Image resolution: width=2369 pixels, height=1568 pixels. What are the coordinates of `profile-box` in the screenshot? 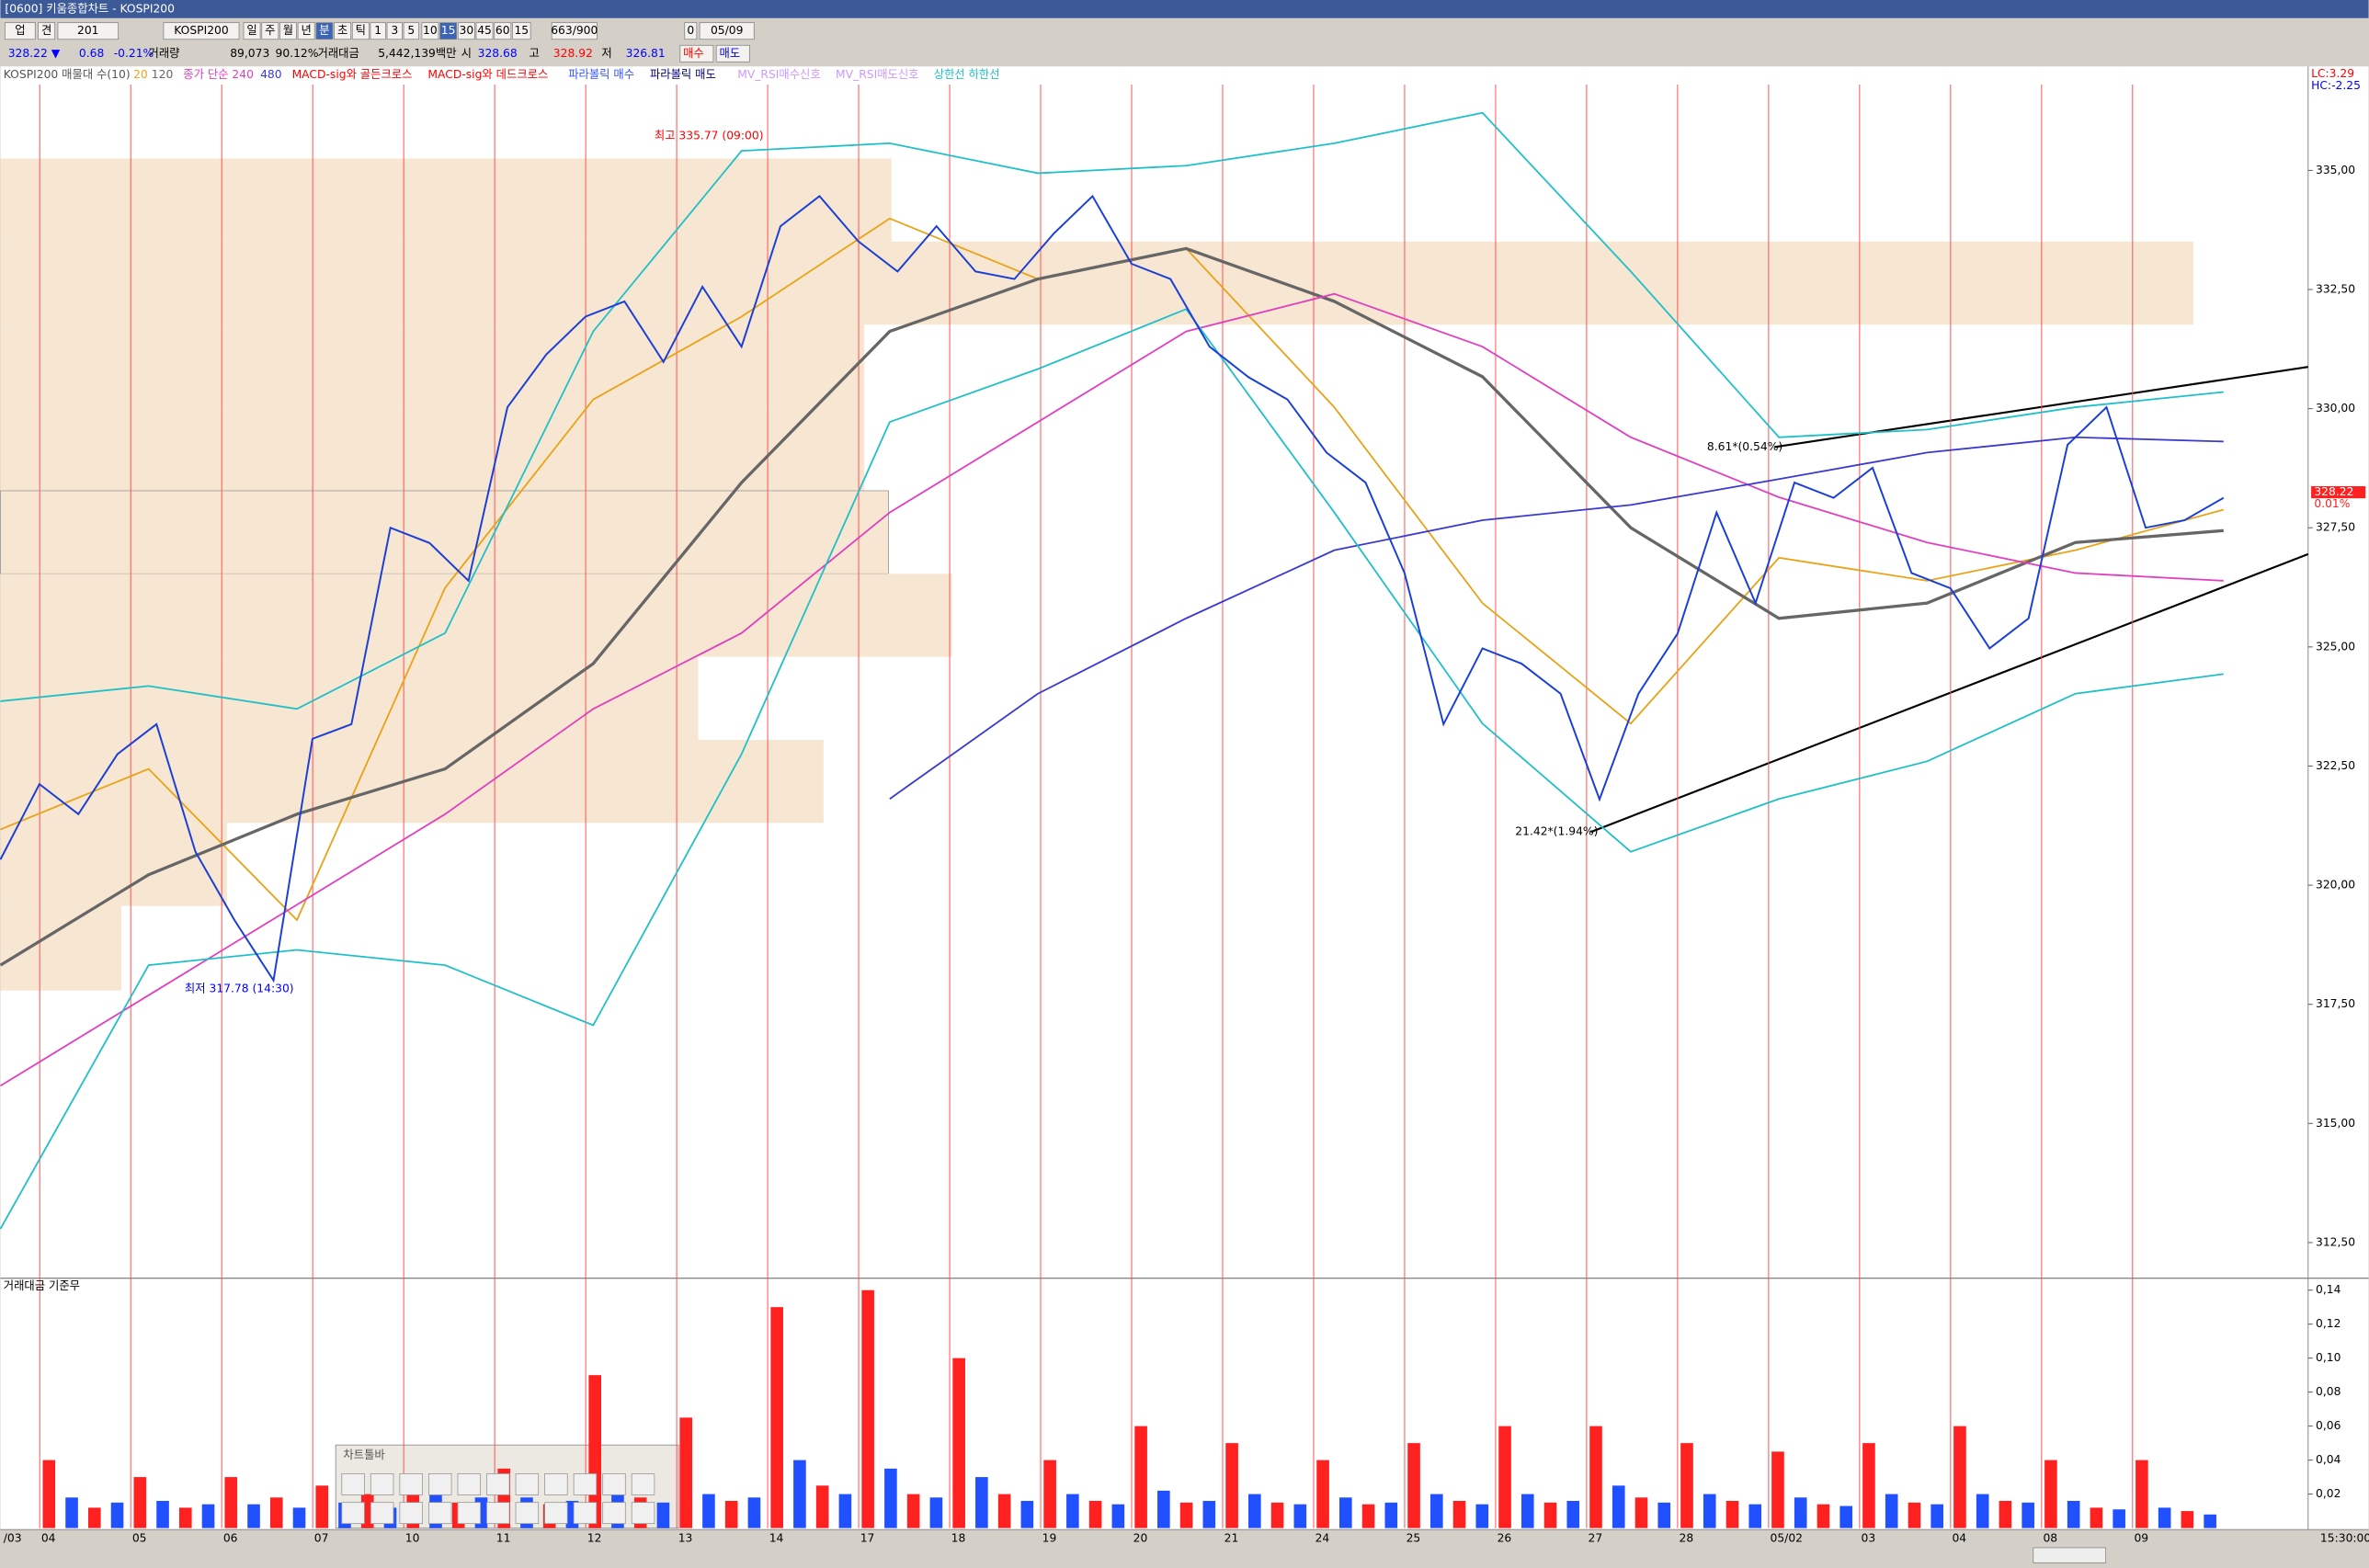 It's located at (412, 782).